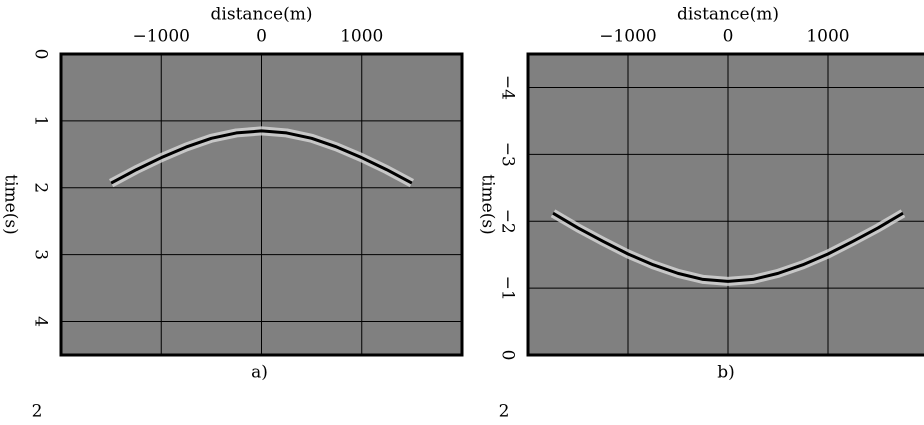  What do you see at coordinates (41, 187) in the screenshot?
I see `y-tick-label: 2` at bounding box center [41, 187].